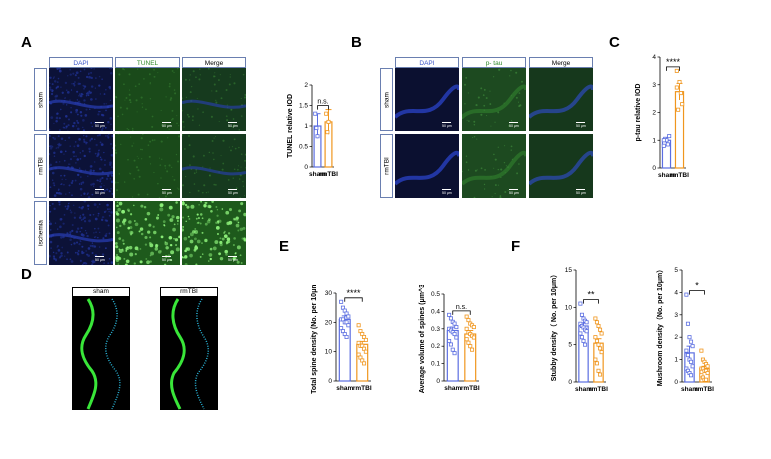  Describe the element at coordinates (290, 126) in the screenshot. I see `y-axis-label: TUNEL relative IOD` at that location.